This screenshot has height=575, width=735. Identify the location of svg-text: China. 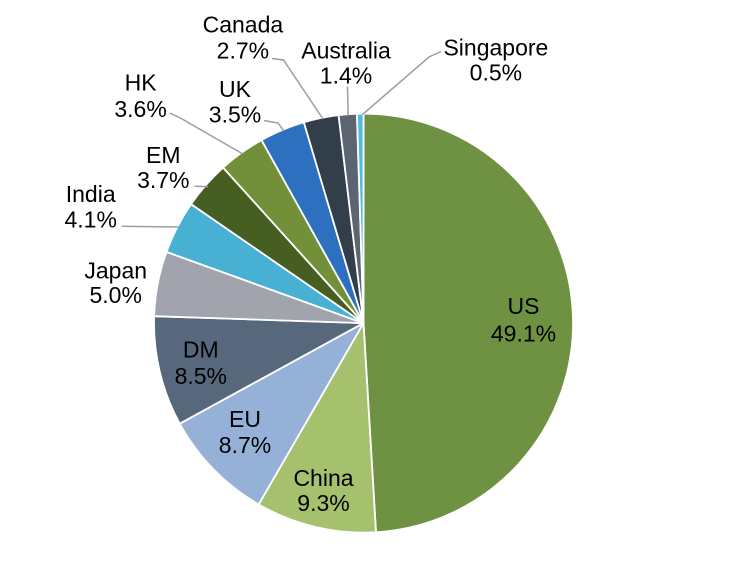
(323, 478).